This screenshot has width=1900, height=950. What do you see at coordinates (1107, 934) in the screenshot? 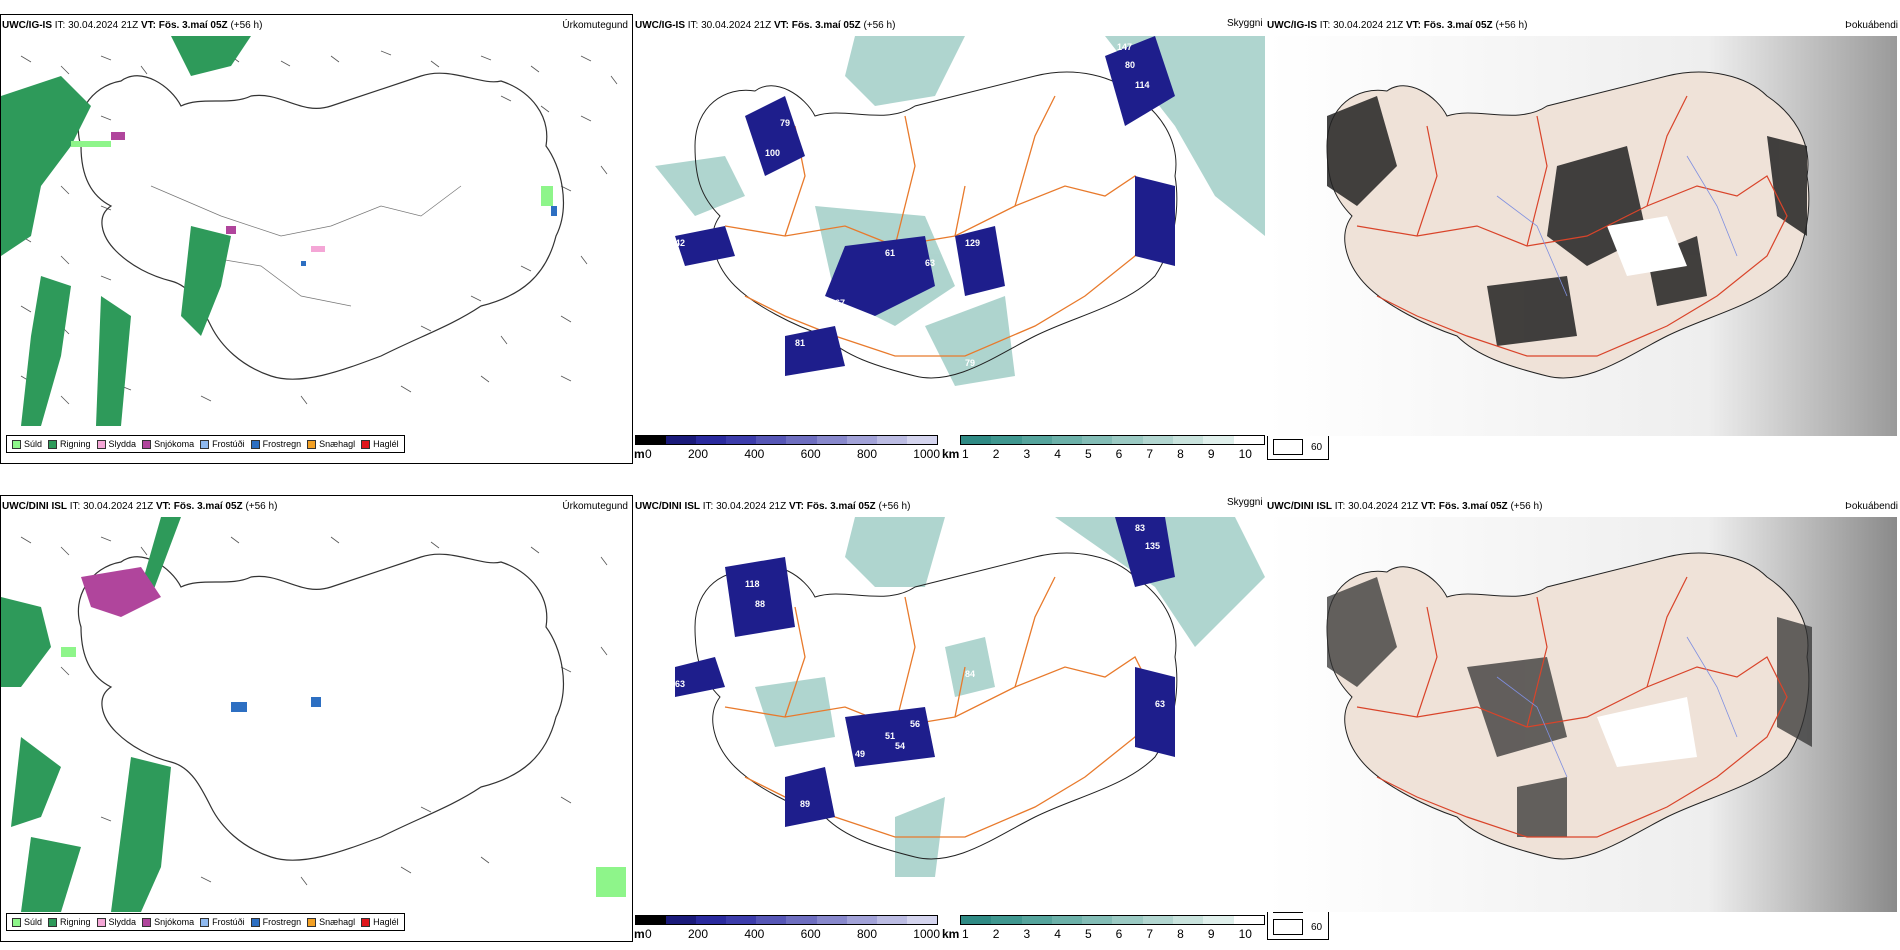
I see `vis-ticks-2: 1 2 3 4 5 6 7 8 9 10` at bounding box center [1107, 934].